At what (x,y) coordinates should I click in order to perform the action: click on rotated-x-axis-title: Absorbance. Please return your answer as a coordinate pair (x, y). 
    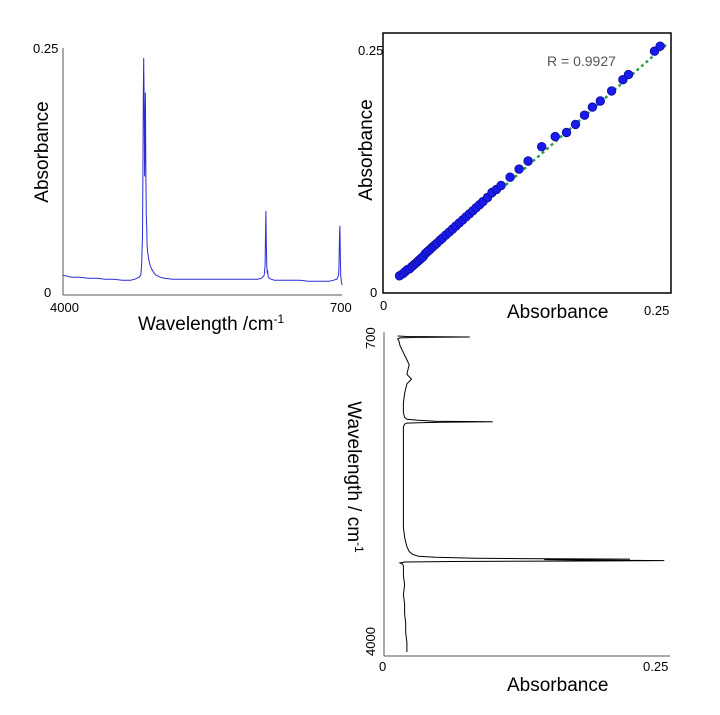
    Looking at the image, I should click on (557, 685).